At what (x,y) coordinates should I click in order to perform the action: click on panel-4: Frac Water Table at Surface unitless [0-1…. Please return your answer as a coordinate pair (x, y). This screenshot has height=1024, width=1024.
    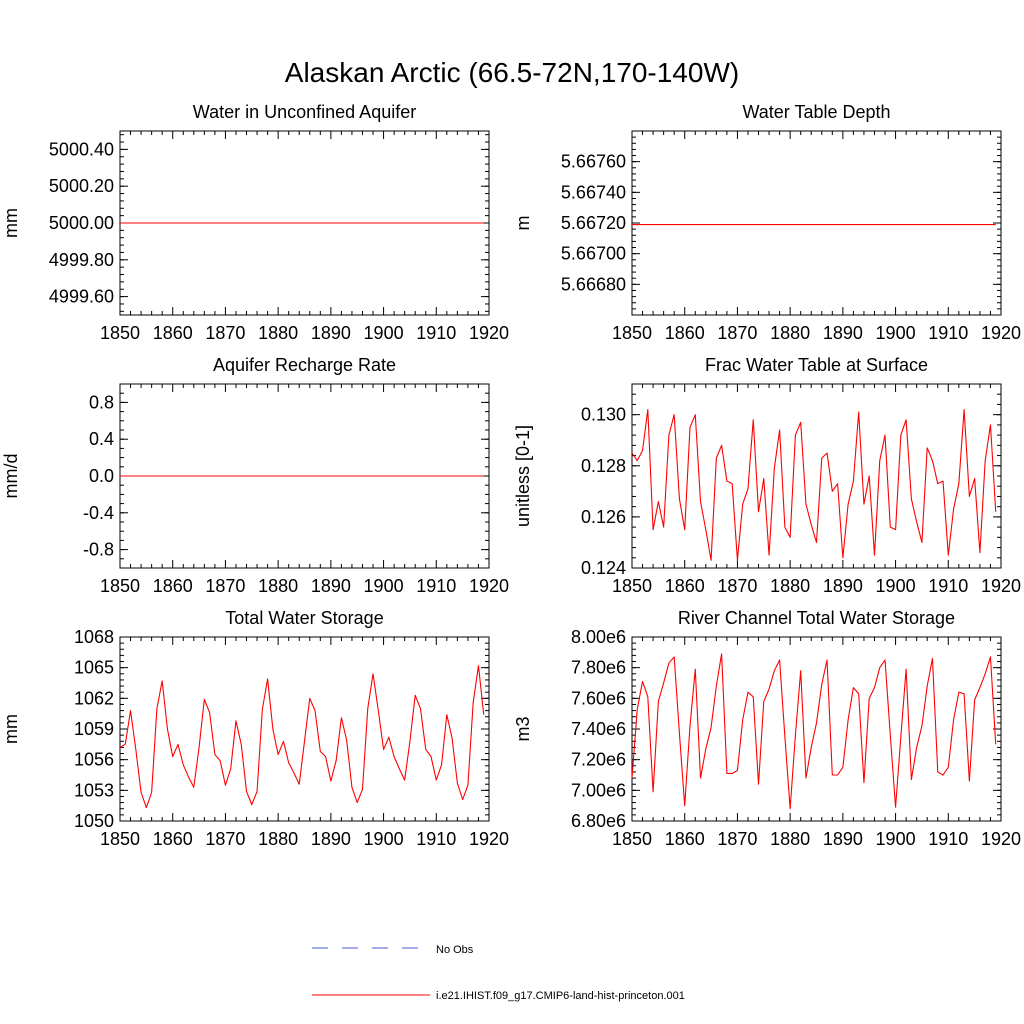
    Looking at the image, I should click on (767, 475).